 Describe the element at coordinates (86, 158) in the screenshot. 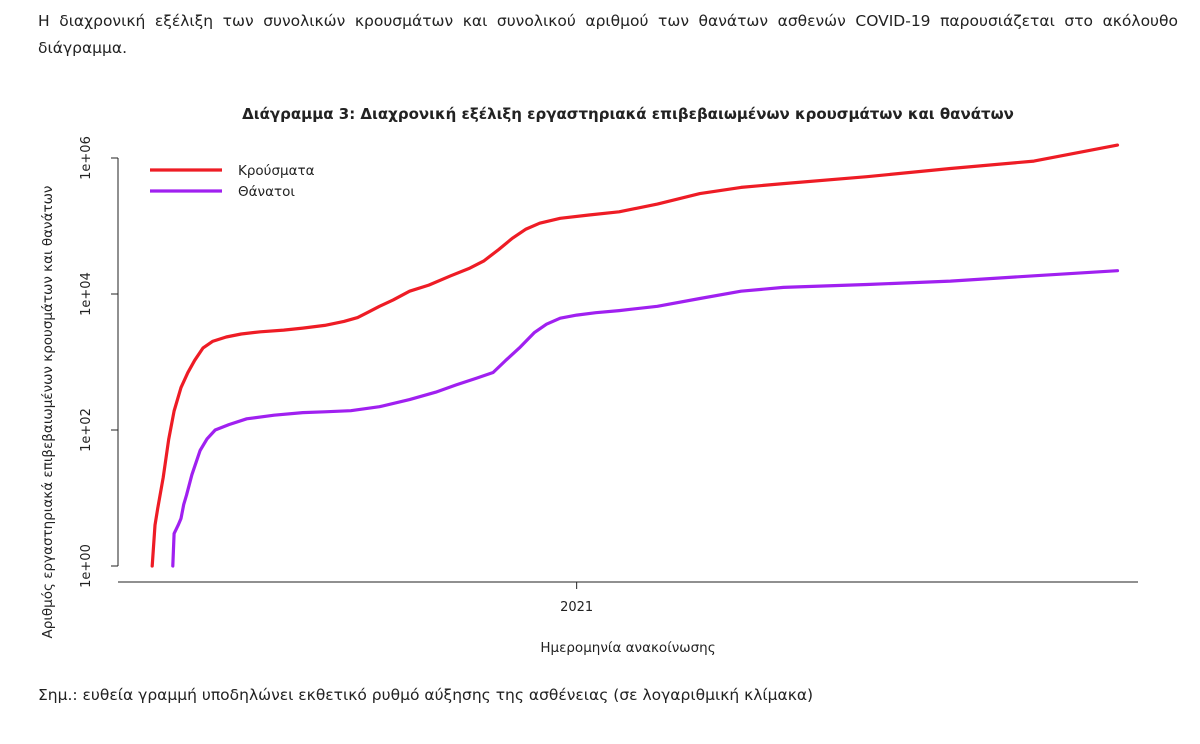

I see `y-tick-label: 1e+06` at that location.